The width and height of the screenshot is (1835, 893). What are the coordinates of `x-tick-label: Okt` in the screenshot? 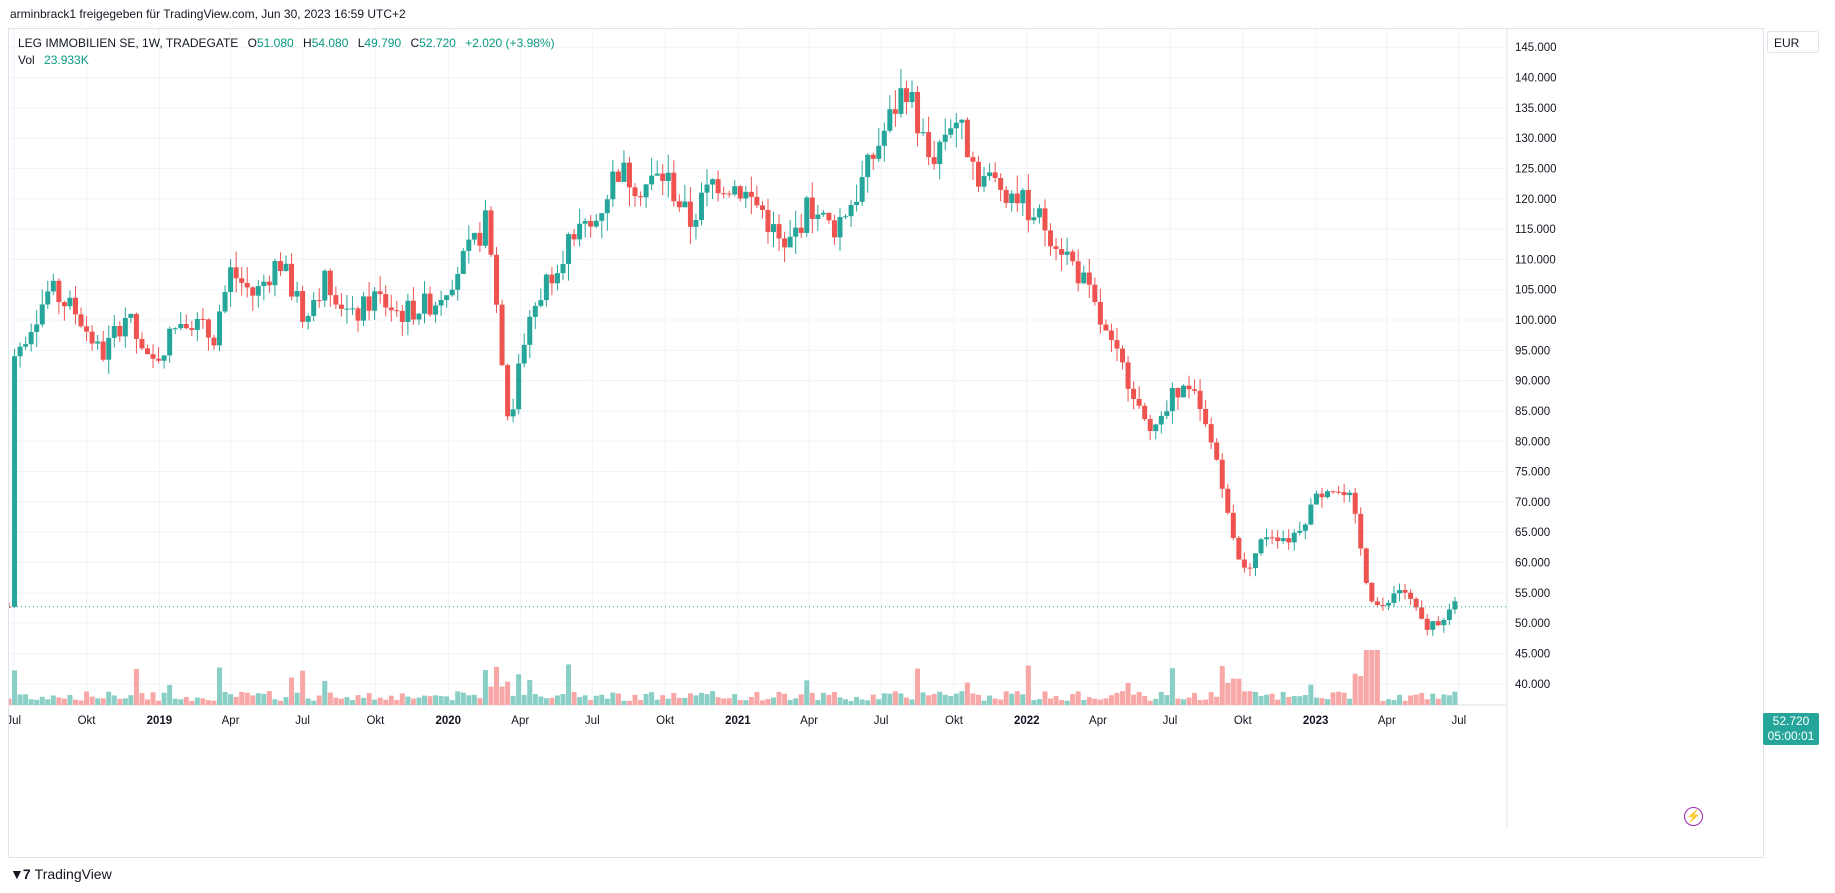 It's located at (665, 721).